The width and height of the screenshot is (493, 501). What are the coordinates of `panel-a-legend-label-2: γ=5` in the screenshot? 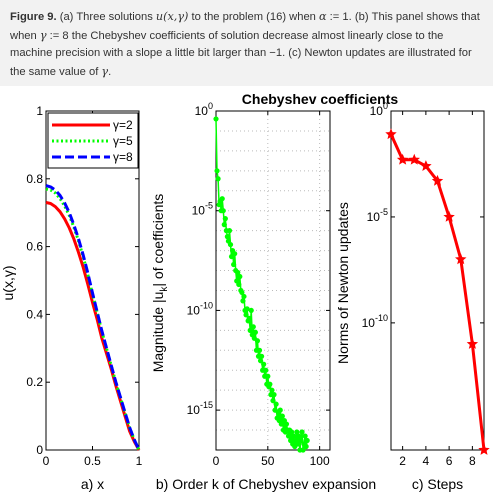 It's located at (123, 141).